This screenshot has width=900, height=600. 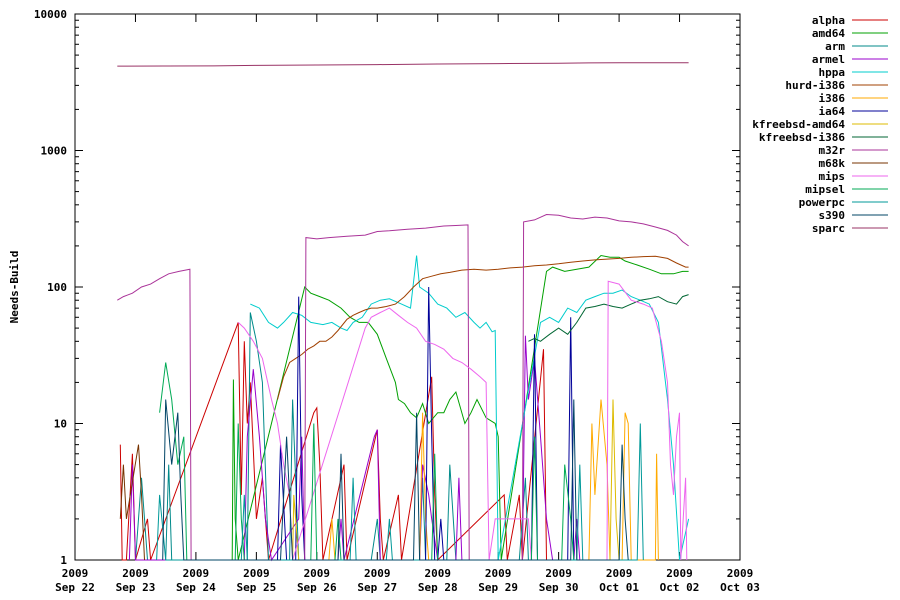 What do you see at coordinates (798, 124) in the screenshot?
I see `legend-label: kfreebsd-amd64` at bounding box center [798, 124].